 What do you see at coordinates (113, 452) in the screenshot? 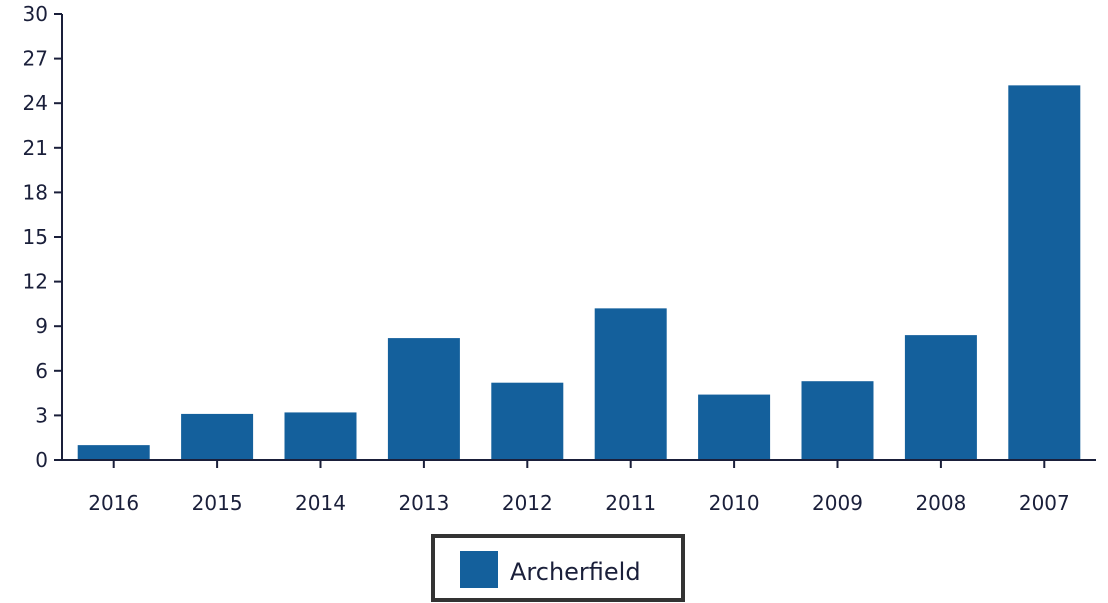
I see `bar-2016` at bounding box center [113, 452].